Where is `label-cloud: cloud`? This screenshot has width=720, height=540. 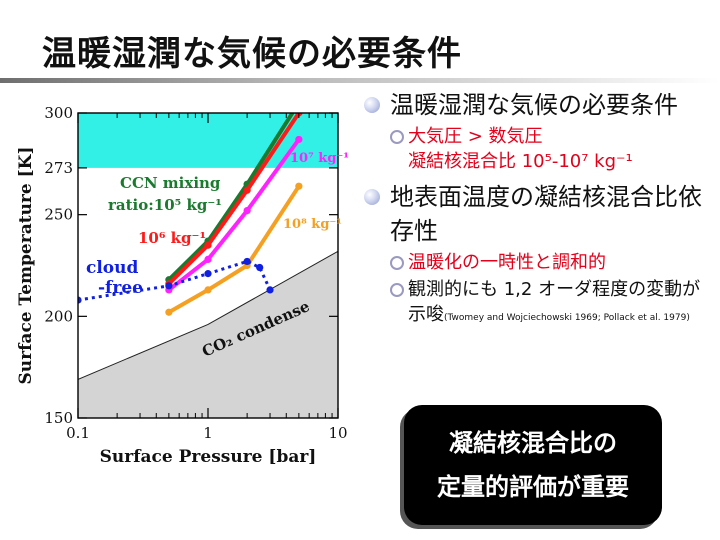
label-cloud: cloud is located at coordinates (112, 268).